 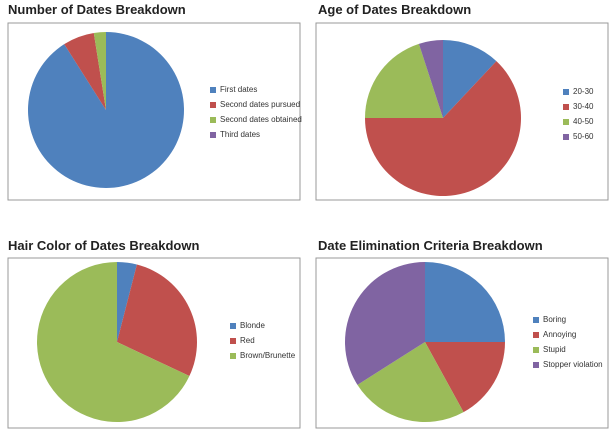 What do you see at coordinates (240, 134) in the screenshot?
I see `legend-label: Third dates` at bounding box center [240, 134].